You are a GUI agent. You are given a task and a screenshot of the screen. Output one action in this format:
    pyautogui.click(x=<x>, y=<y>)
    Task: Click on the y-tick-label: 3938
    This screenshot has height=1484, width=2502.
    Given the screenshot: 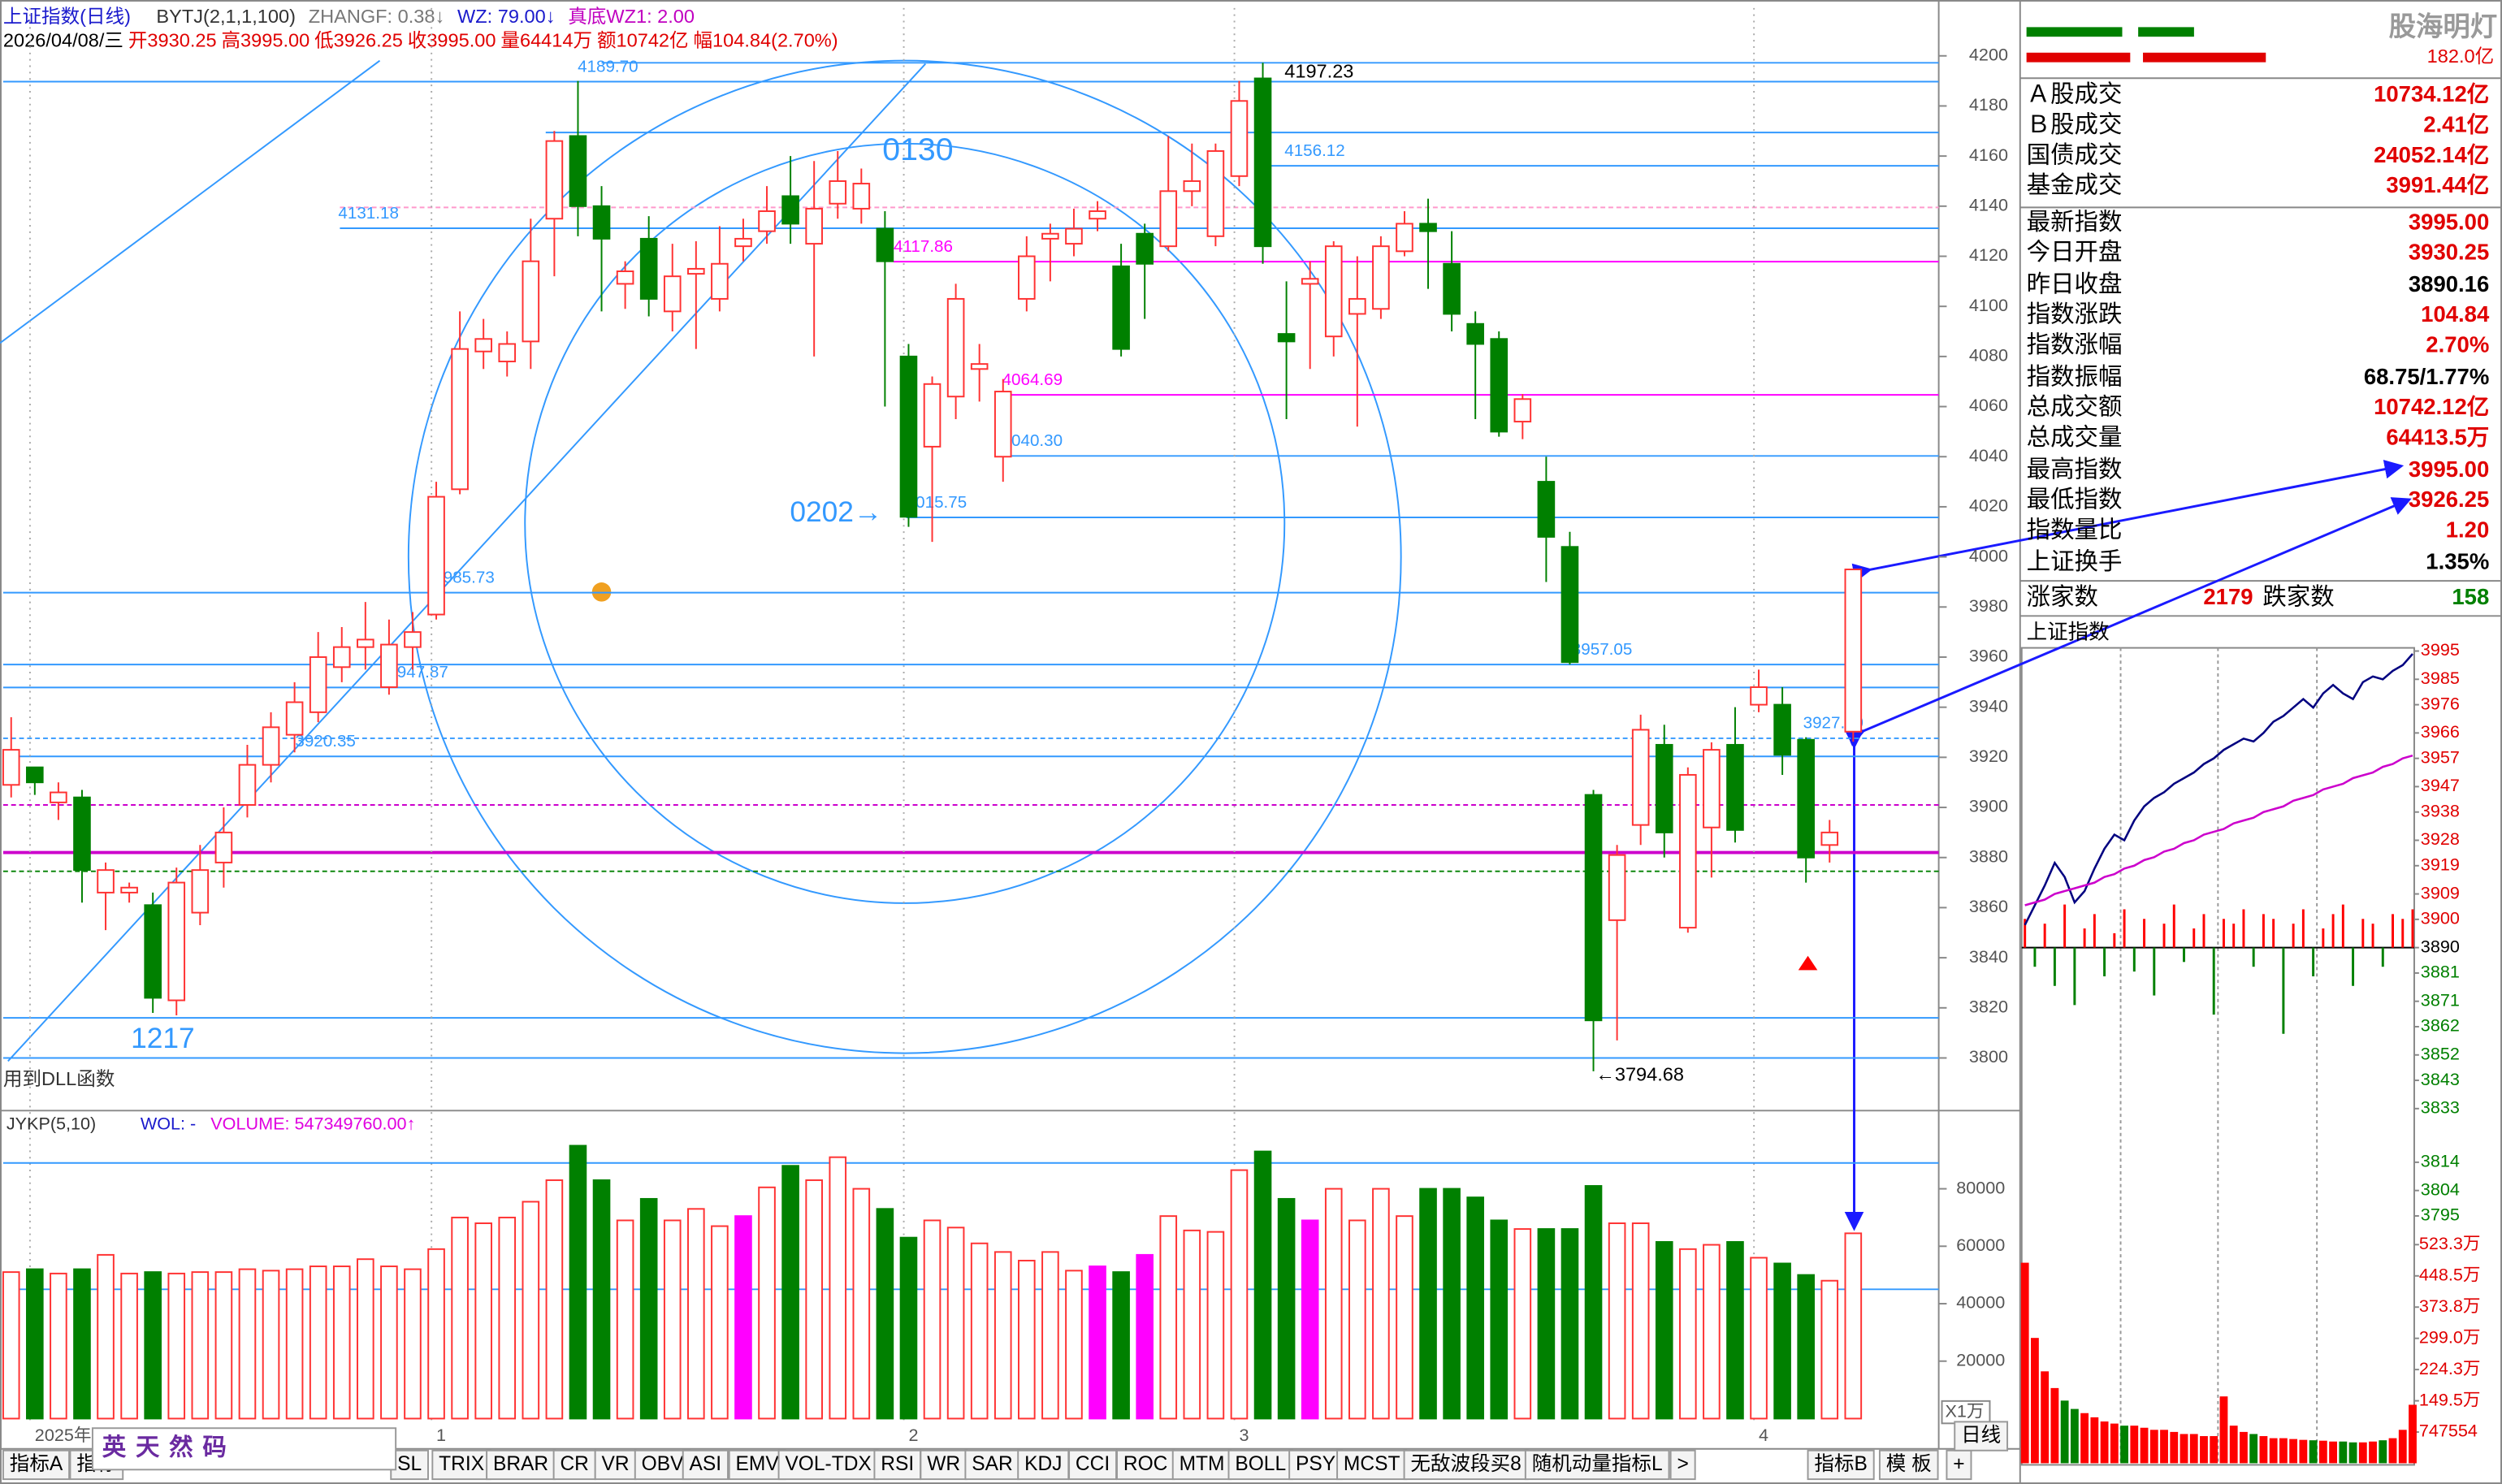 What is the action you would take?
    pyautogui.click(x=2440, y=810)
    